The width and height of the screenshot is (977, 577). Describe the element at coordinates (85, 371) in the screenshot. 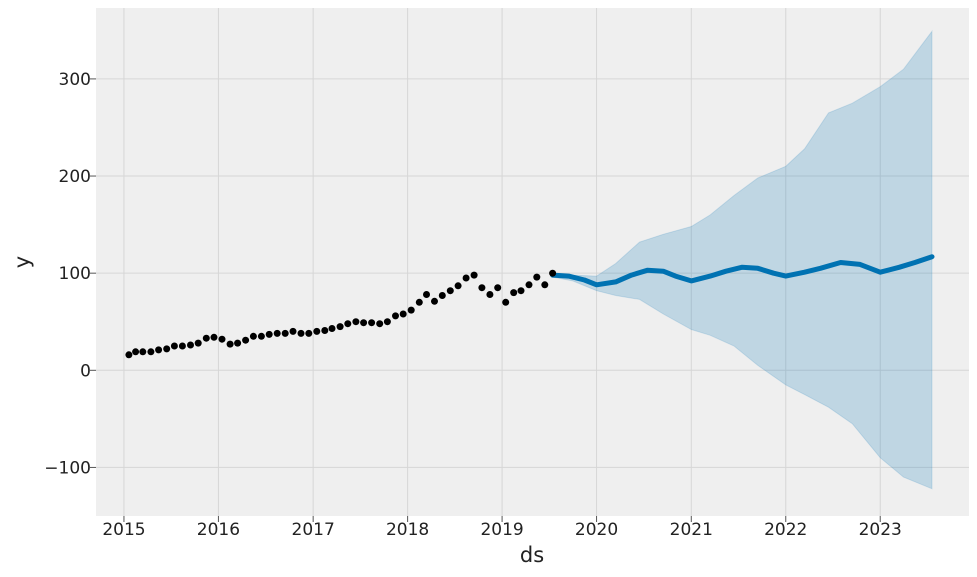

I see `y-tick-label: 0` at that location.